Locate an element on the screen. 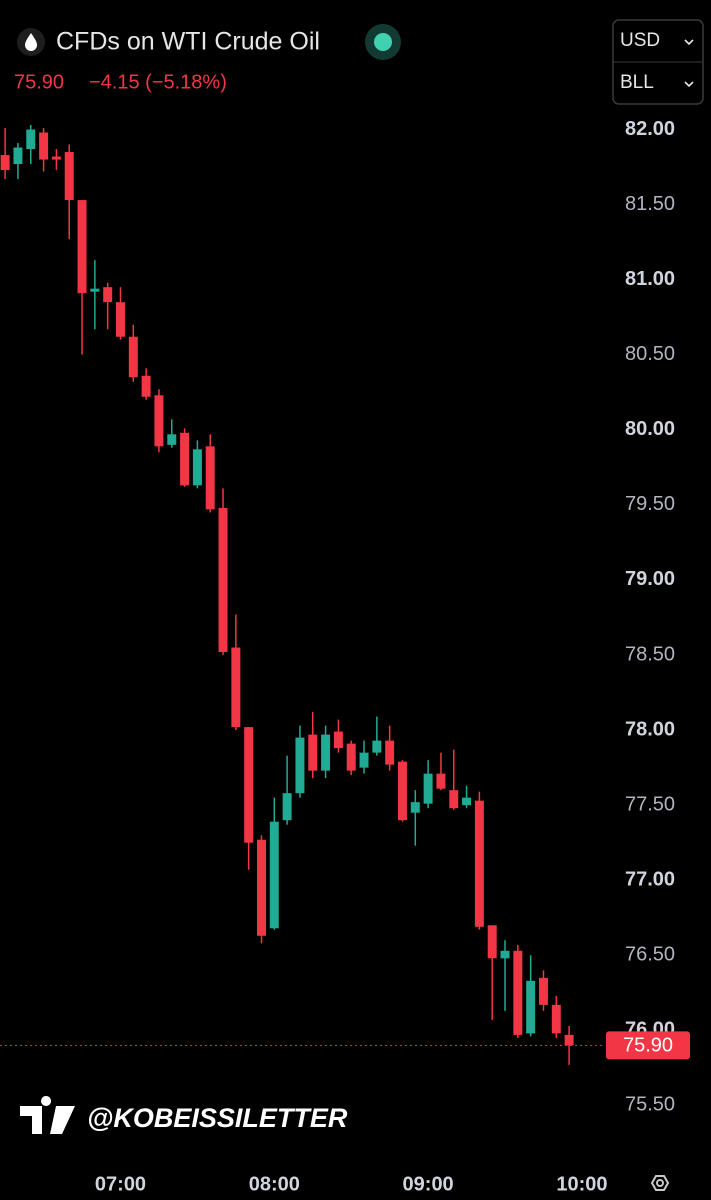  y-tick-label: 80.00 is located at coordinates (650, 429).